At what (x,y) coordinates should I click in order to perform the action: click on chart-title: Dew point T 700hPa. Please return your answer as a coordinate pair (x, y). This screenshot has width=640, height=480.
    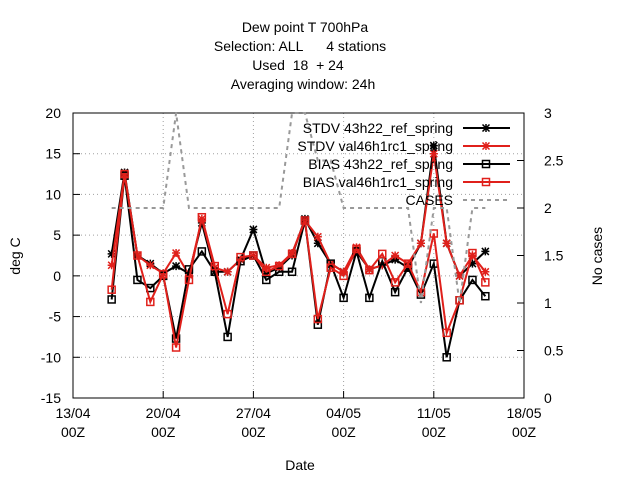
    Looking at the image, I should click on (305, 27).